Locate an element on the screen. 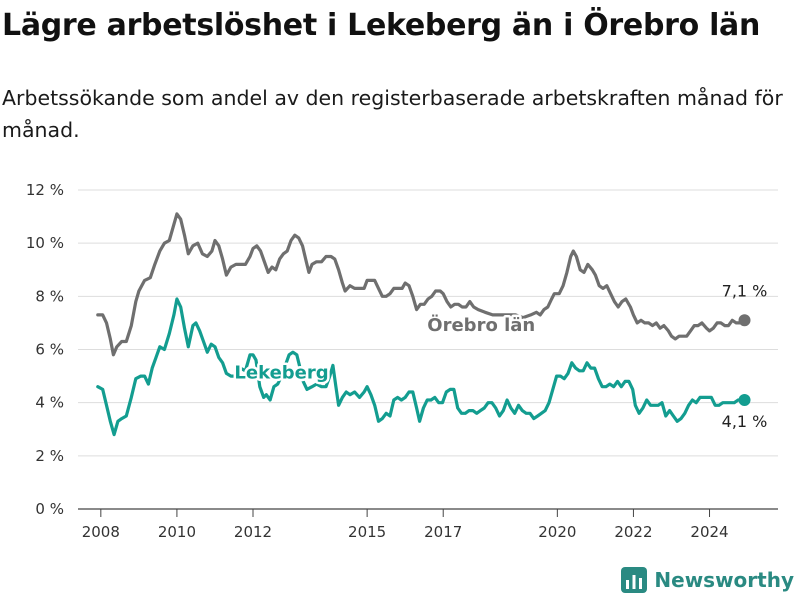 This screenshot has height=600, width=800. end-value-label-0: 7,1 % is located at coordinates (745, 290).